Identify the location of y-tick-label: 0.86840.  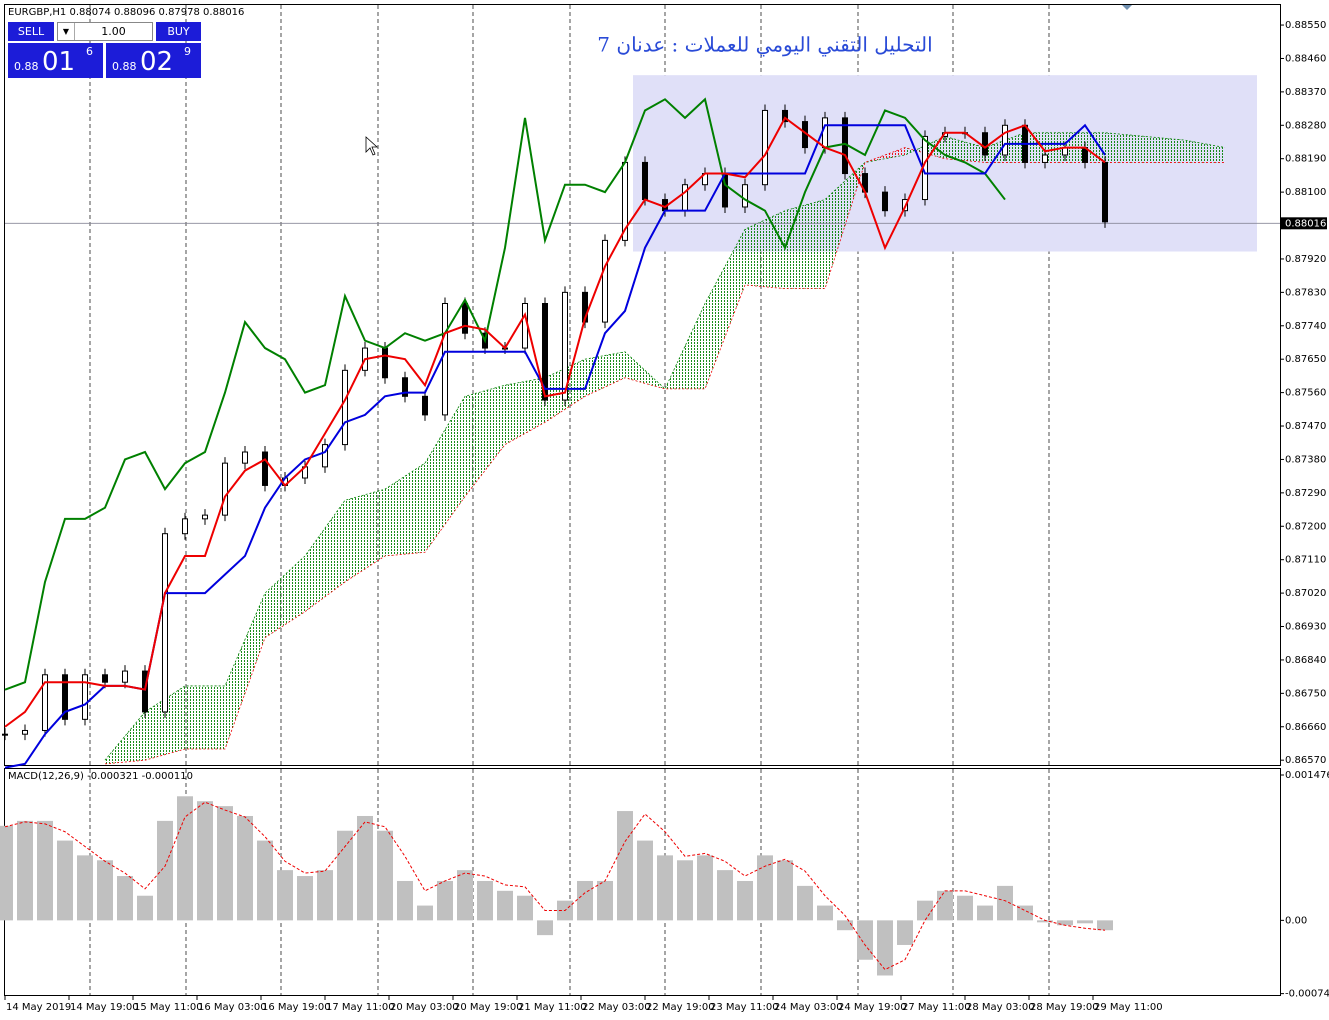
(1305, 660).